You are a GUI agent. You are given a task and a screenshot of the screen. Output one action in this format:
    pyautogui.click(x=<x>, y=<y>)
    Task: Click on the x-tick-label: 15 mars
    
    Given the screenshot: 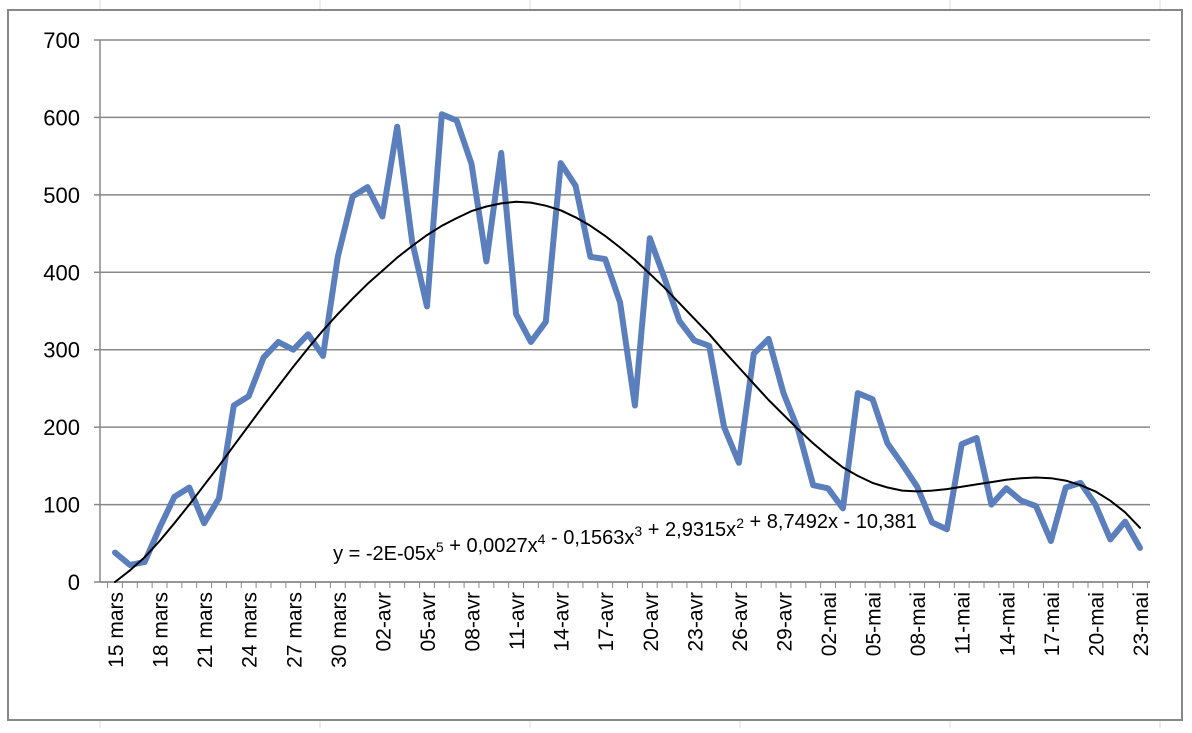 What is the action you would take?
    pyautogui.click(x=116, y=630)
    